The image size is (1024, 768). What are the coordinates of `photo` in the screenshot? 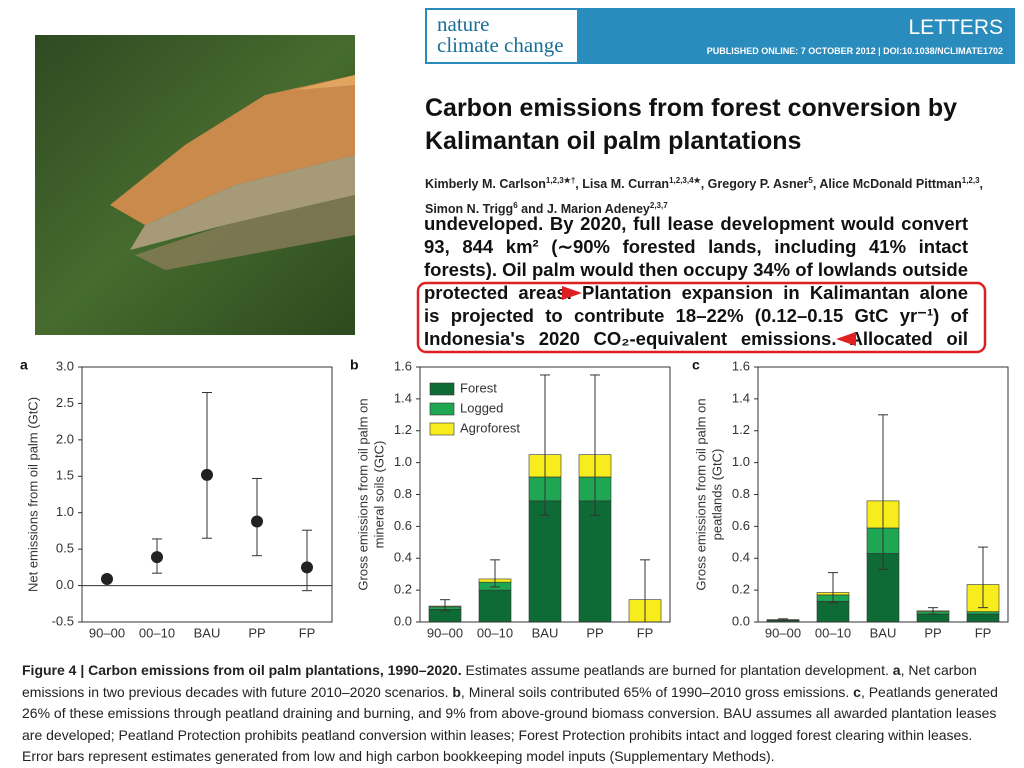 It's located at (195, 185).